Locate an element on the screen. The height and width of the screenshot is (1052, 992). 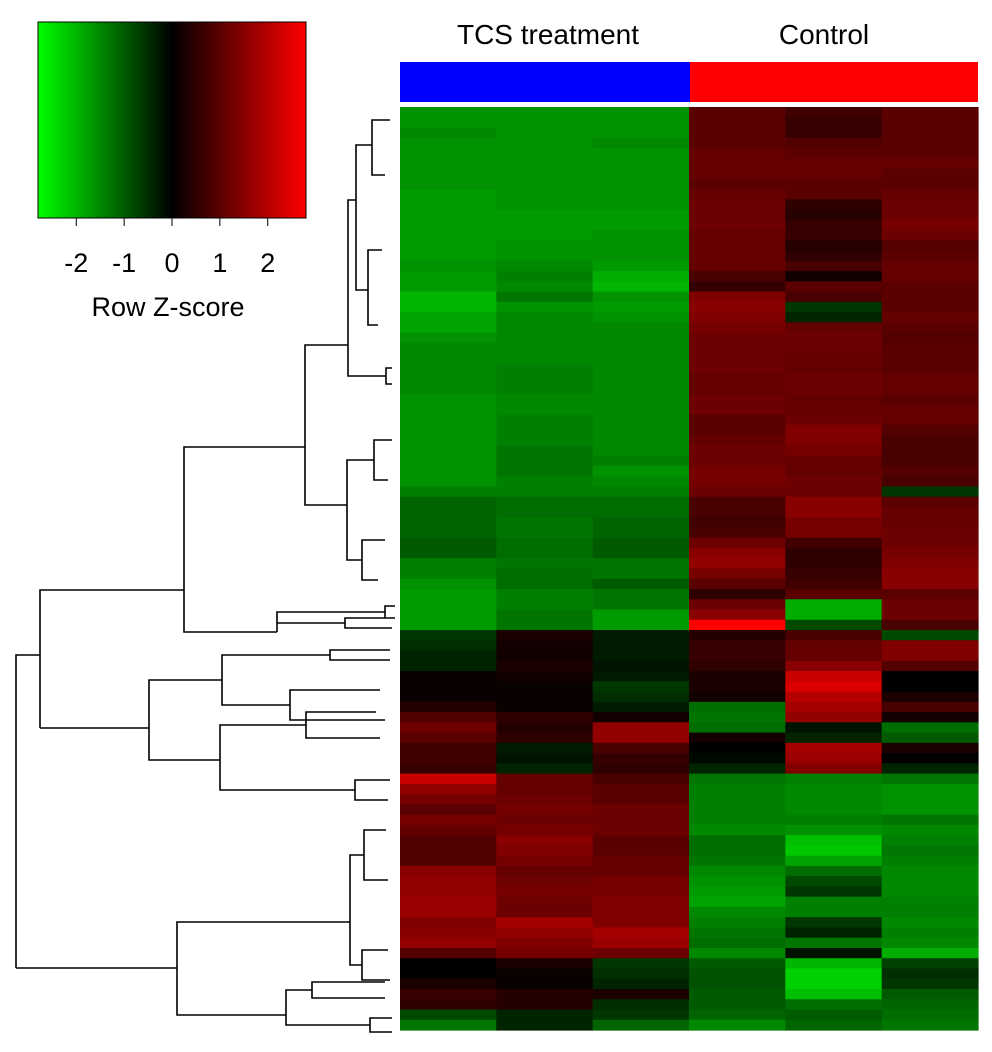
color-key-gradient is located at coordinates (172, 120).